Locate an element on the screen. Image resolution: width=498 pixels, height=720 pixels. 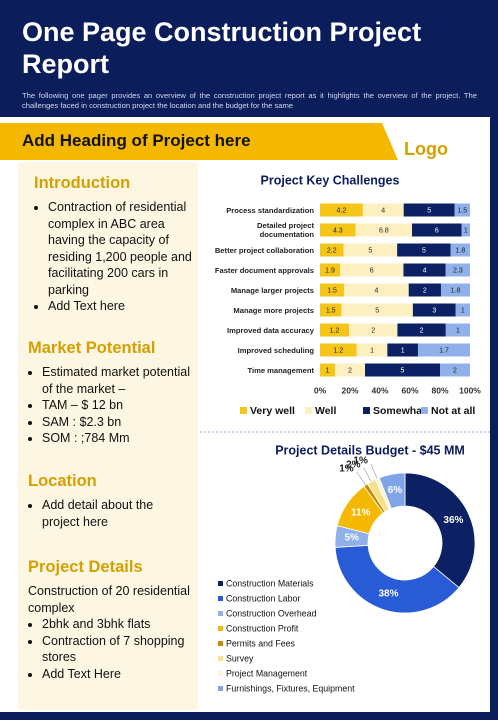
section-heading: Introduction is located at coordinates (82, 183).